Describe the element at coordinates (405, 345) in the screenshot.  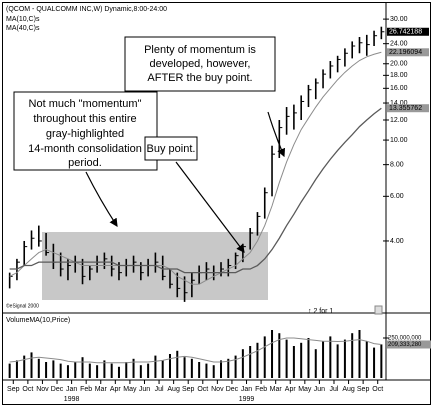
I see `last-value-label: 209,333,280` at that location.